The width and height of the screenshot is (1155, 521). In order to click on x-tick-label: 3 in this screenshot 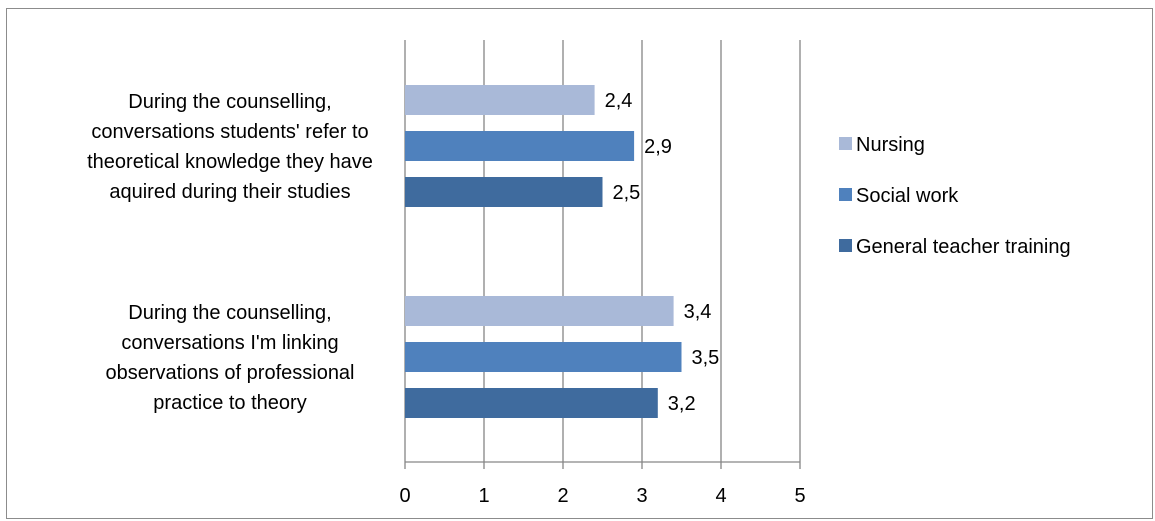, I will do `click(641, 496)`.